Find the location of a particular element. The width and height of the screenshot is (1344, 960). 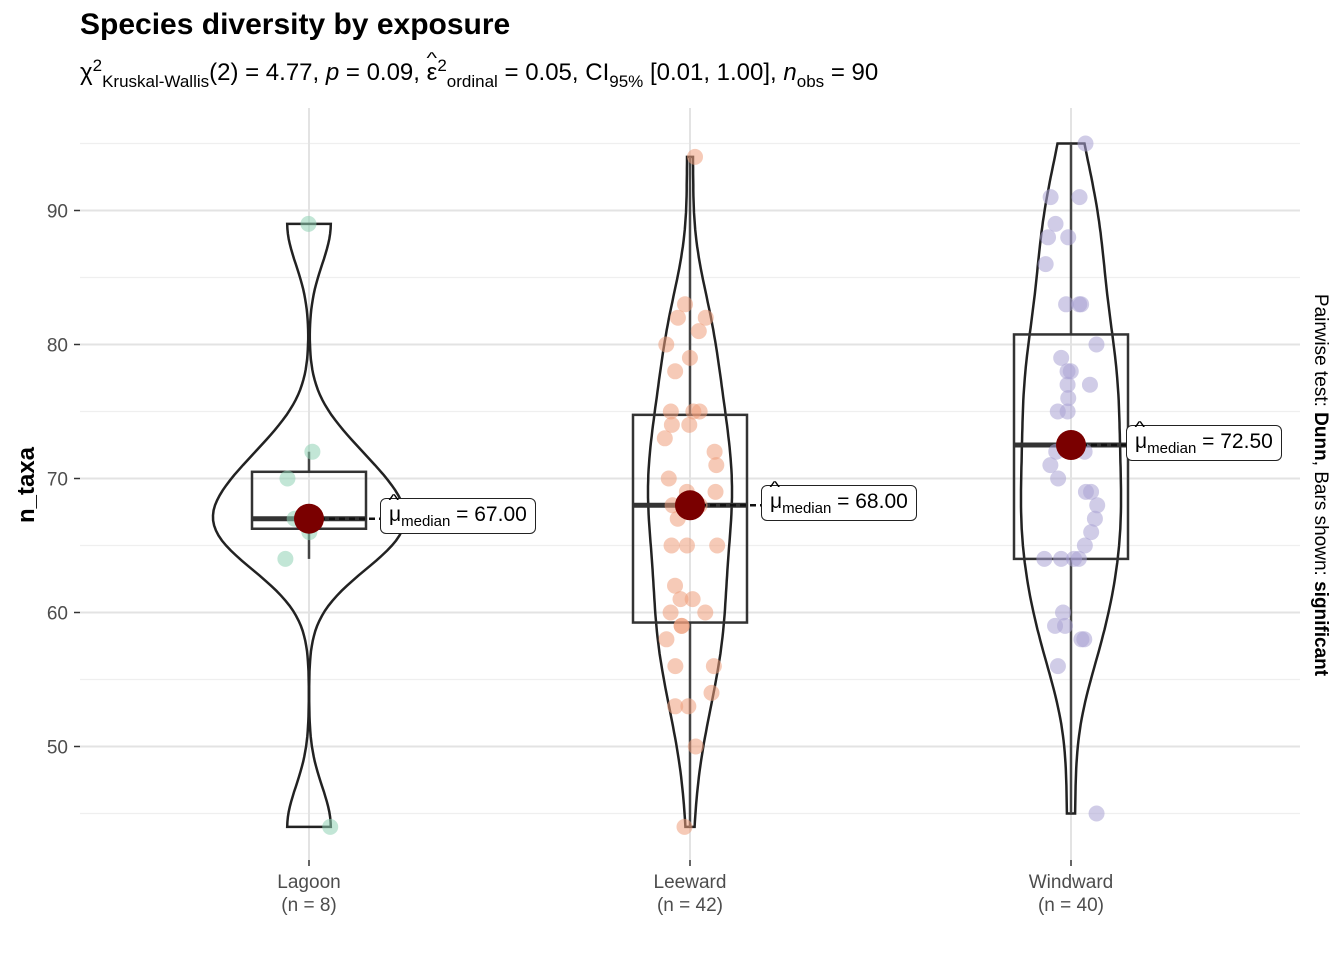

median-points is located at coordinates (710, 482).